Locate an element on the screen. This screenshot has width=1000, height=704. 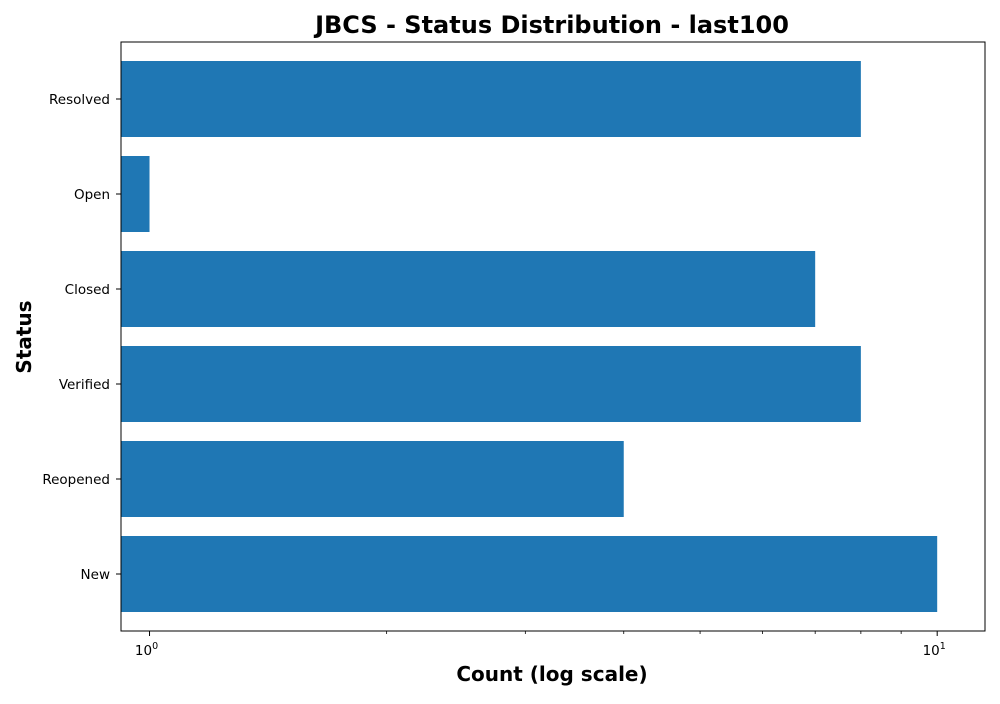
bar-resolved is located at coordinates (491, 99).